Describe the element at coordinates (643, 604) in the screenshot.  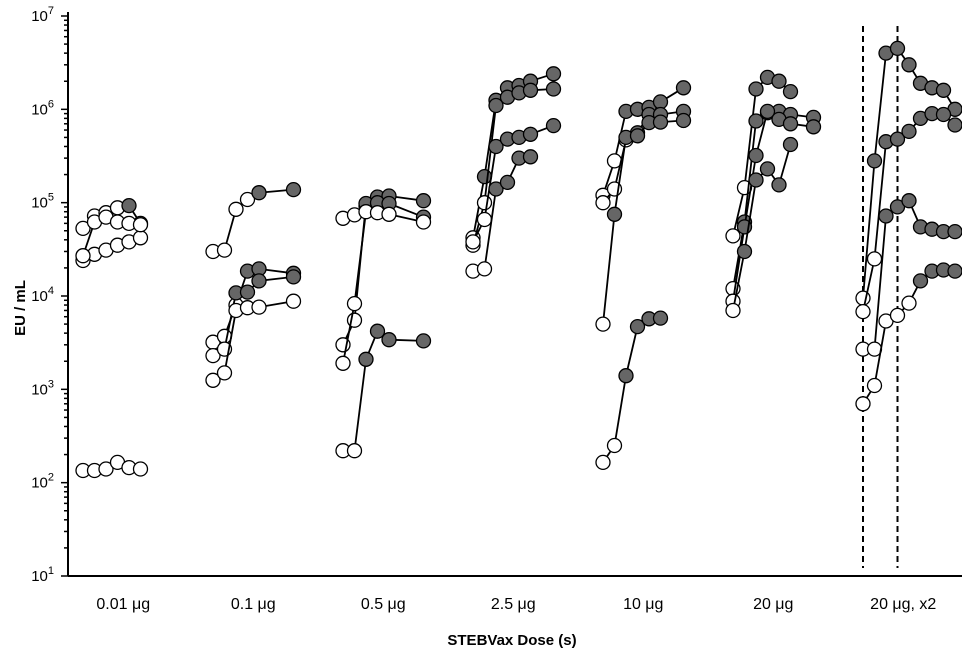
I see `x-category-label: 10 μg` at that location.